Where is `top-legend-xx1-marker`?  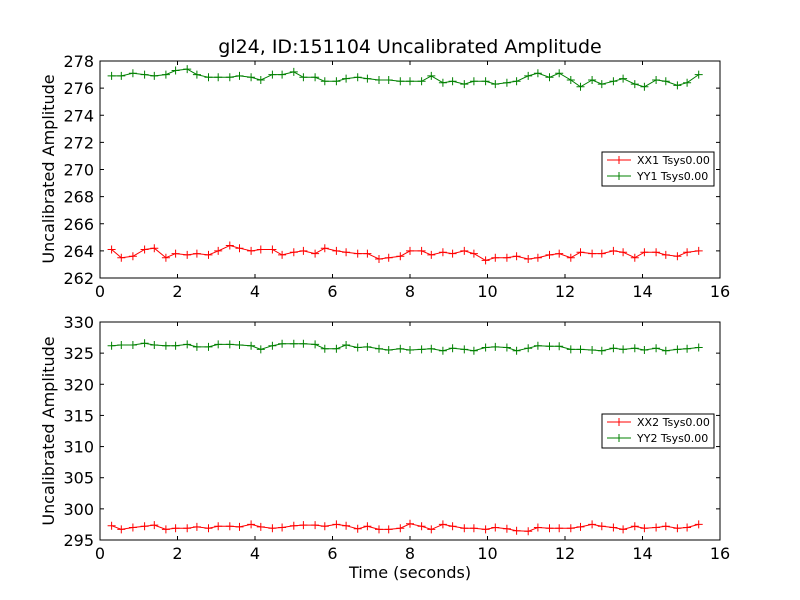 top-legend-xx1-marker is located at coordinates (619, 160).